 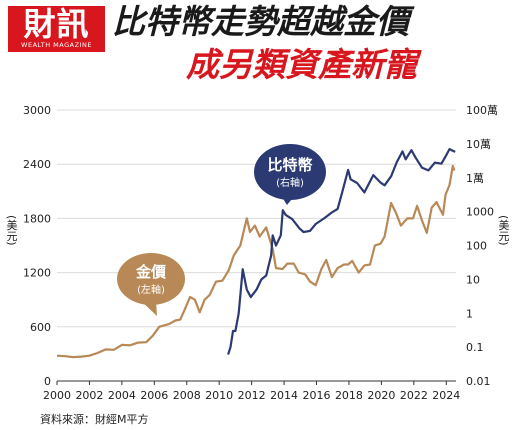 I want to click on y-tick-label-left: 600, so click(x=40, y=327).